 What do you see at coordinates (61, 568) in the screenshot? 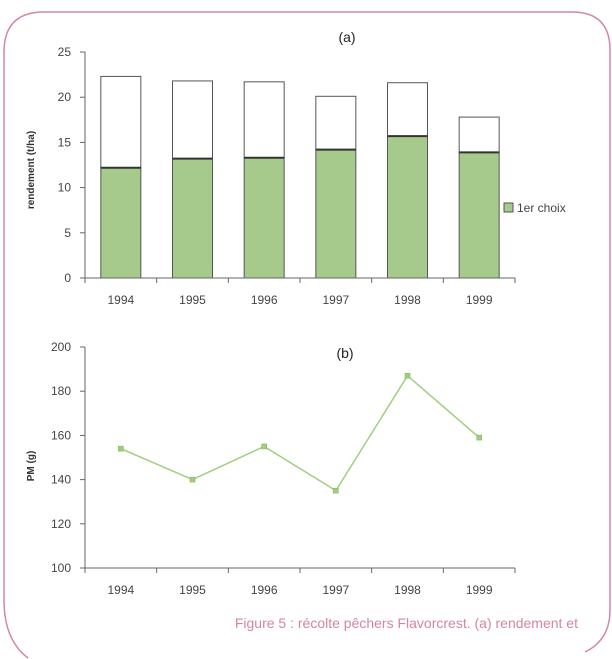
I see `weight-y-tick-label: 100` at bounding box center [61, 568].